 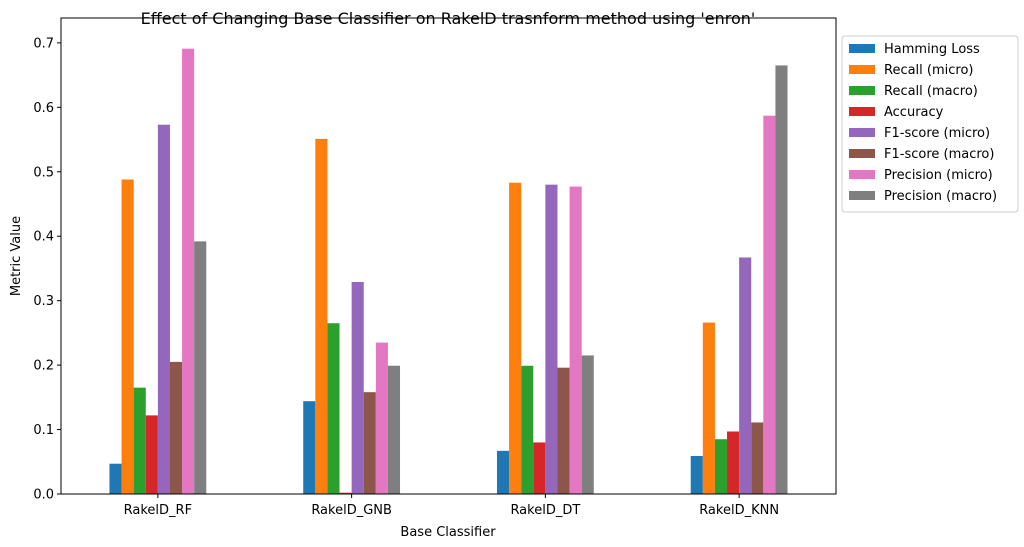 I want to click on y-tick-label: 0.3, so click(x=43, y=301).